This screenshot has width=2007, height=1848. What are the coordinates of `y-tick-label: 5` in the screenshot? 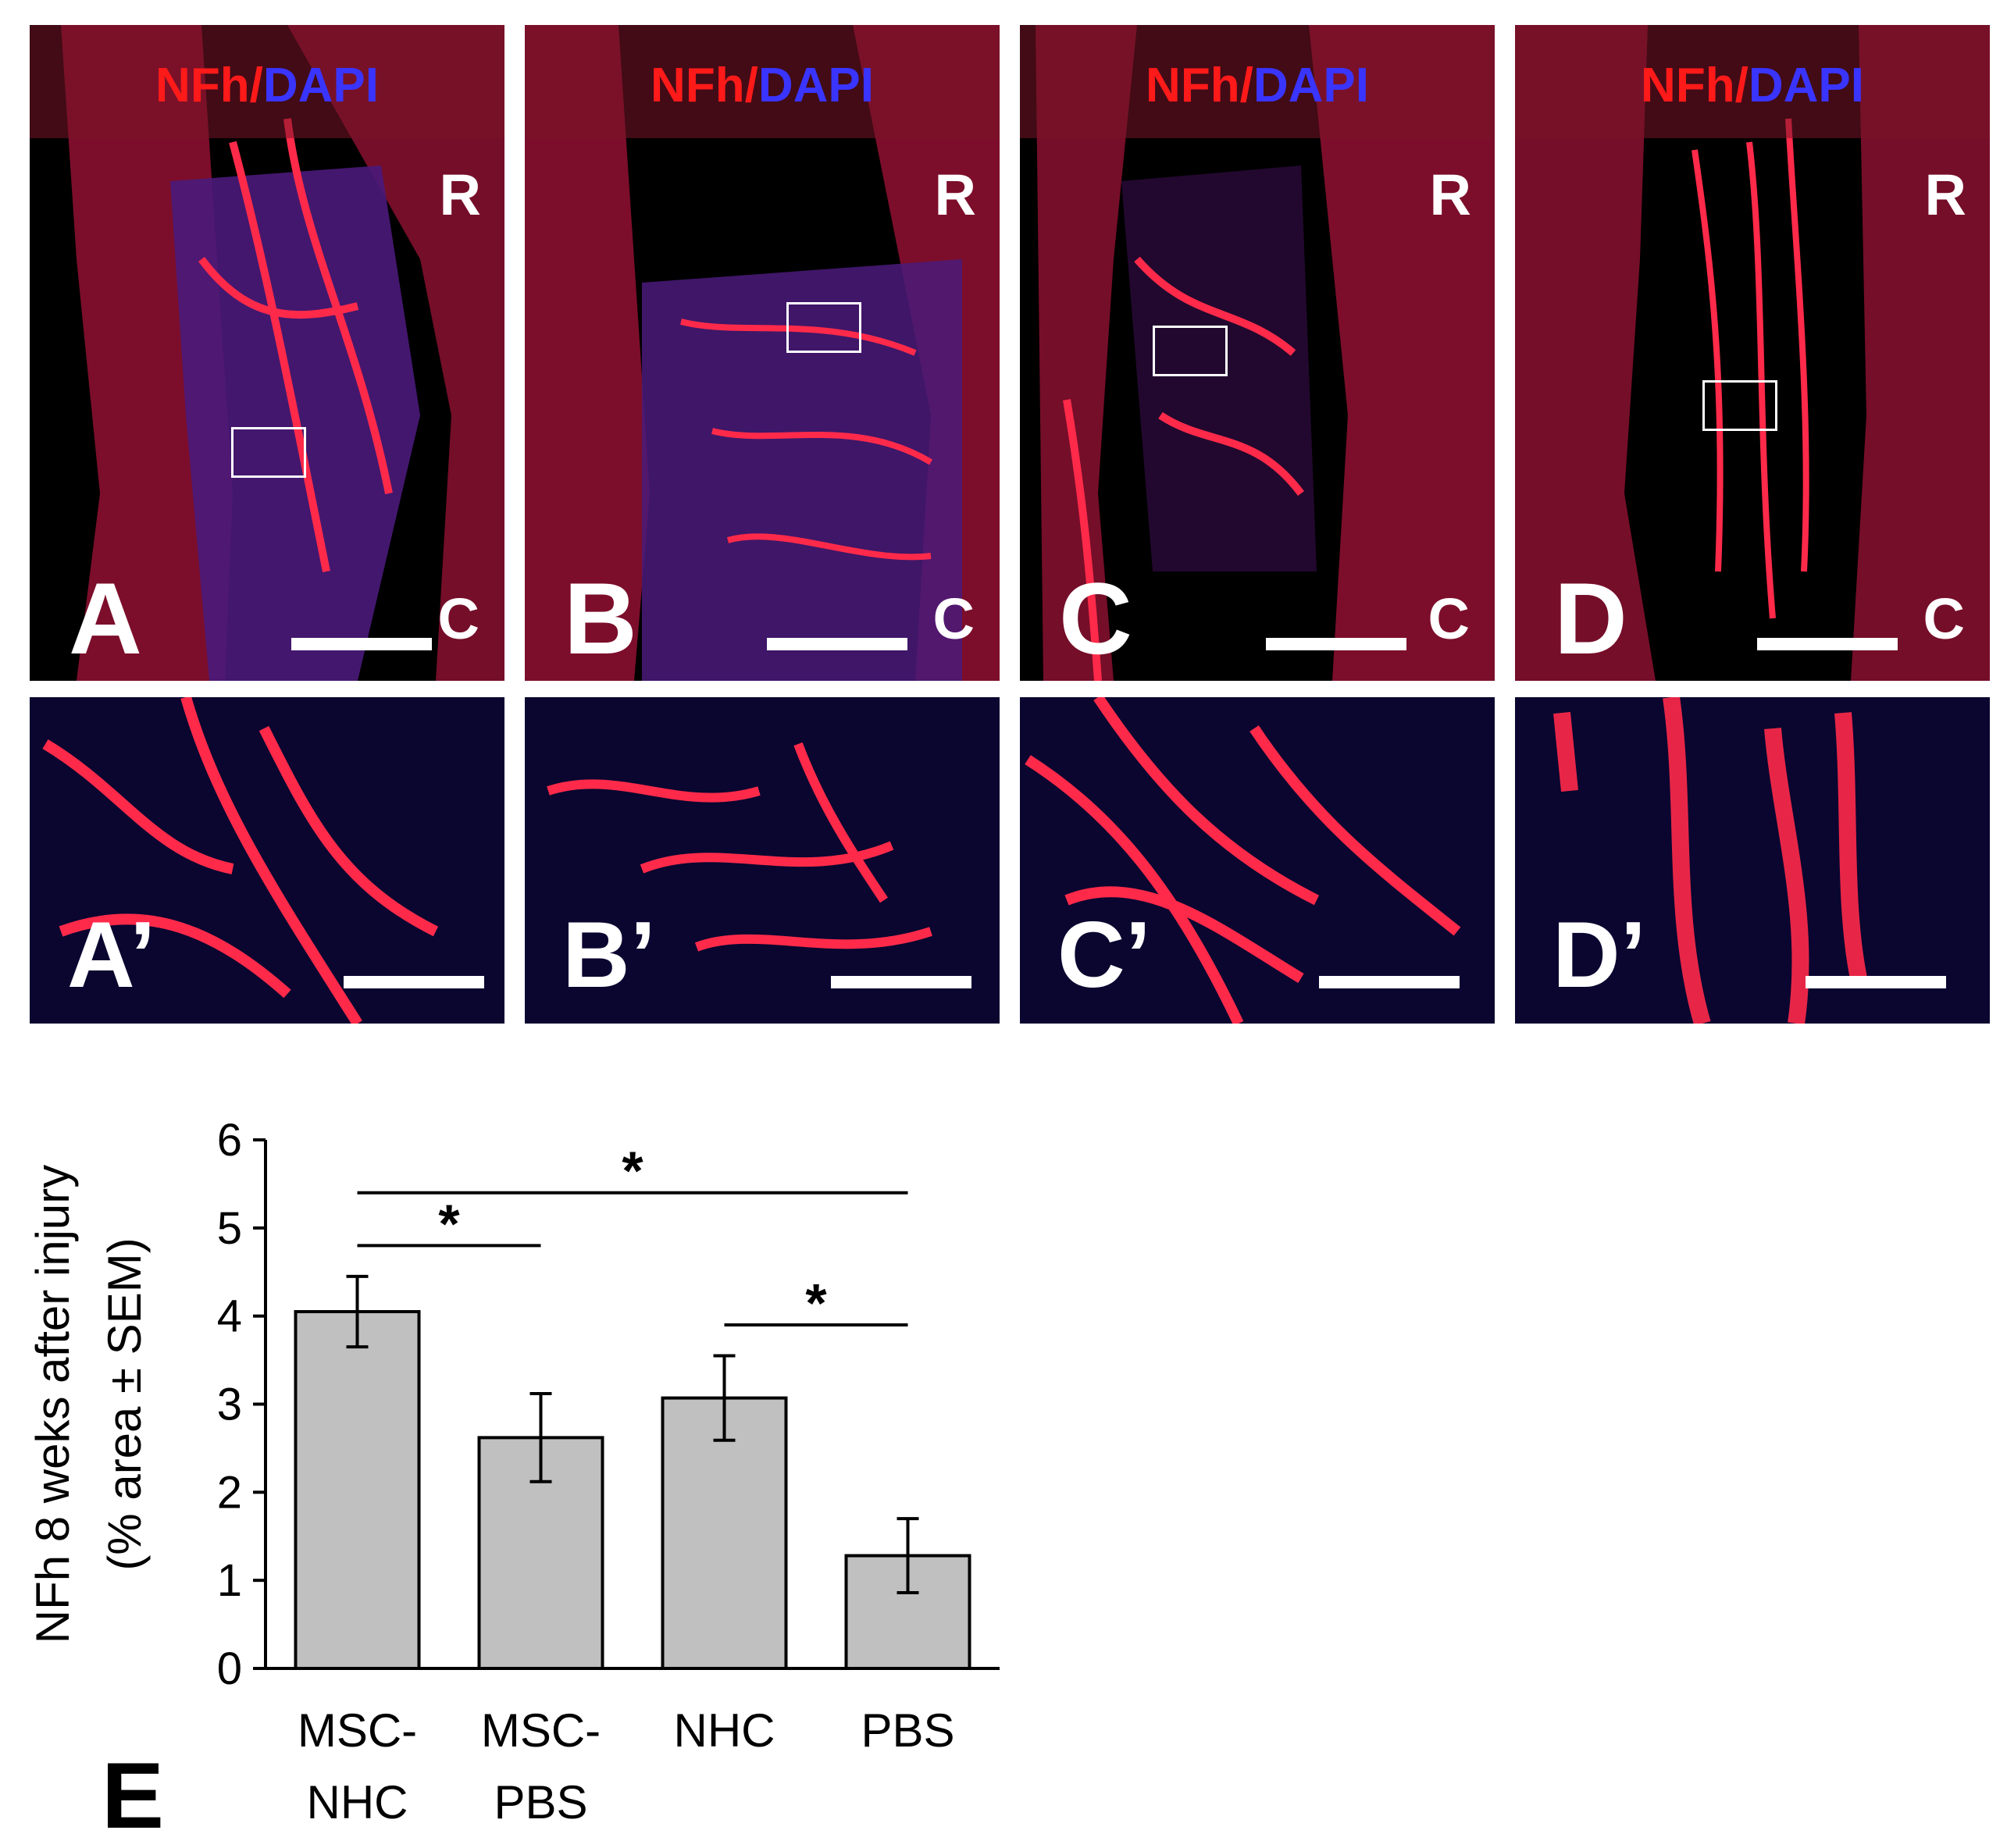 It's located at (230, 1228).